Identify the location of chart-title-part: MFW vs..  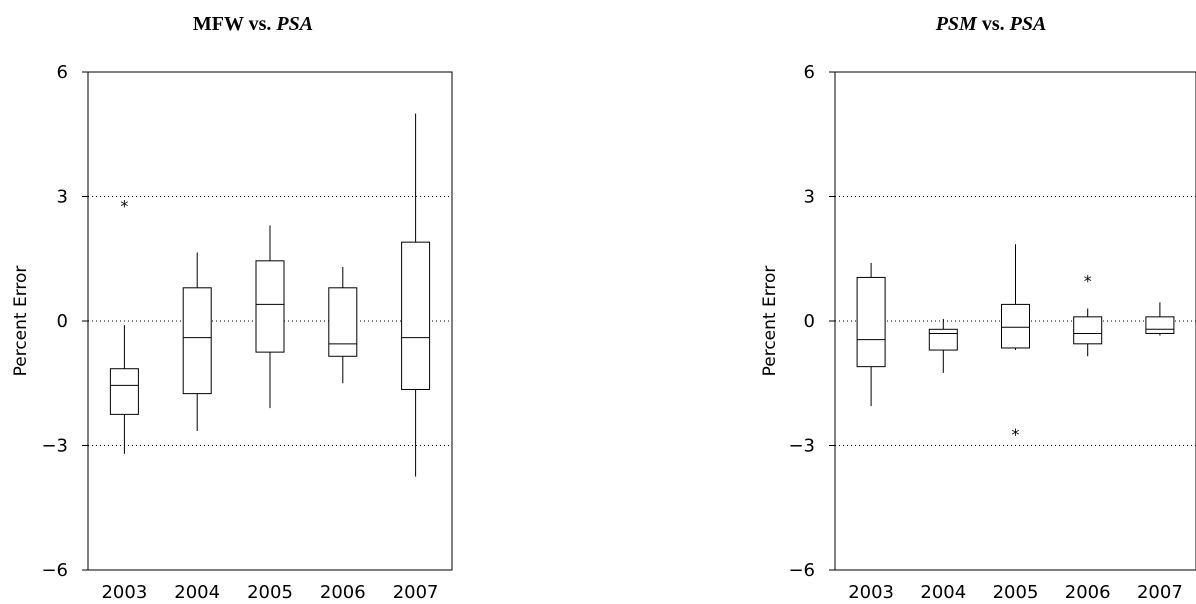
(235, 24).